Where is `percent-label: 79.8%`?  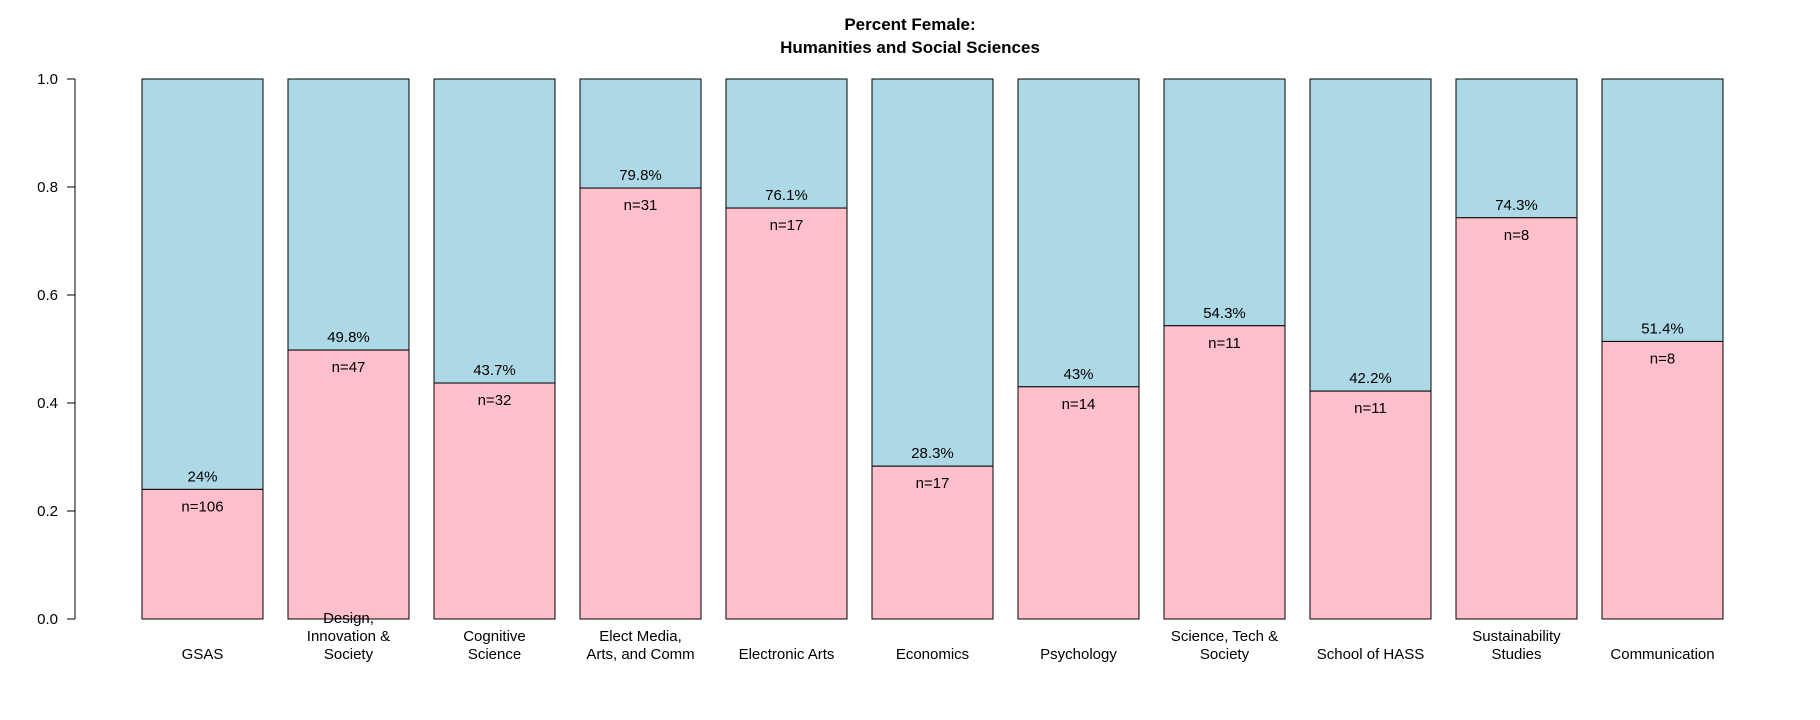
percent-label: 79.8% is located at coordinates (640, 175).